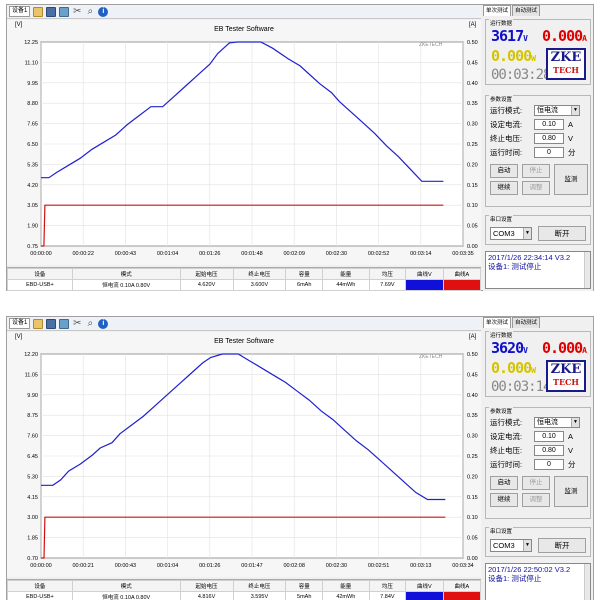 Image resolution: width=600 pixels, height=600 pixels. Describe the element at coordinates (32, 206) in the screenshot. I see `y-left-tick-label: 3.05` at that location.